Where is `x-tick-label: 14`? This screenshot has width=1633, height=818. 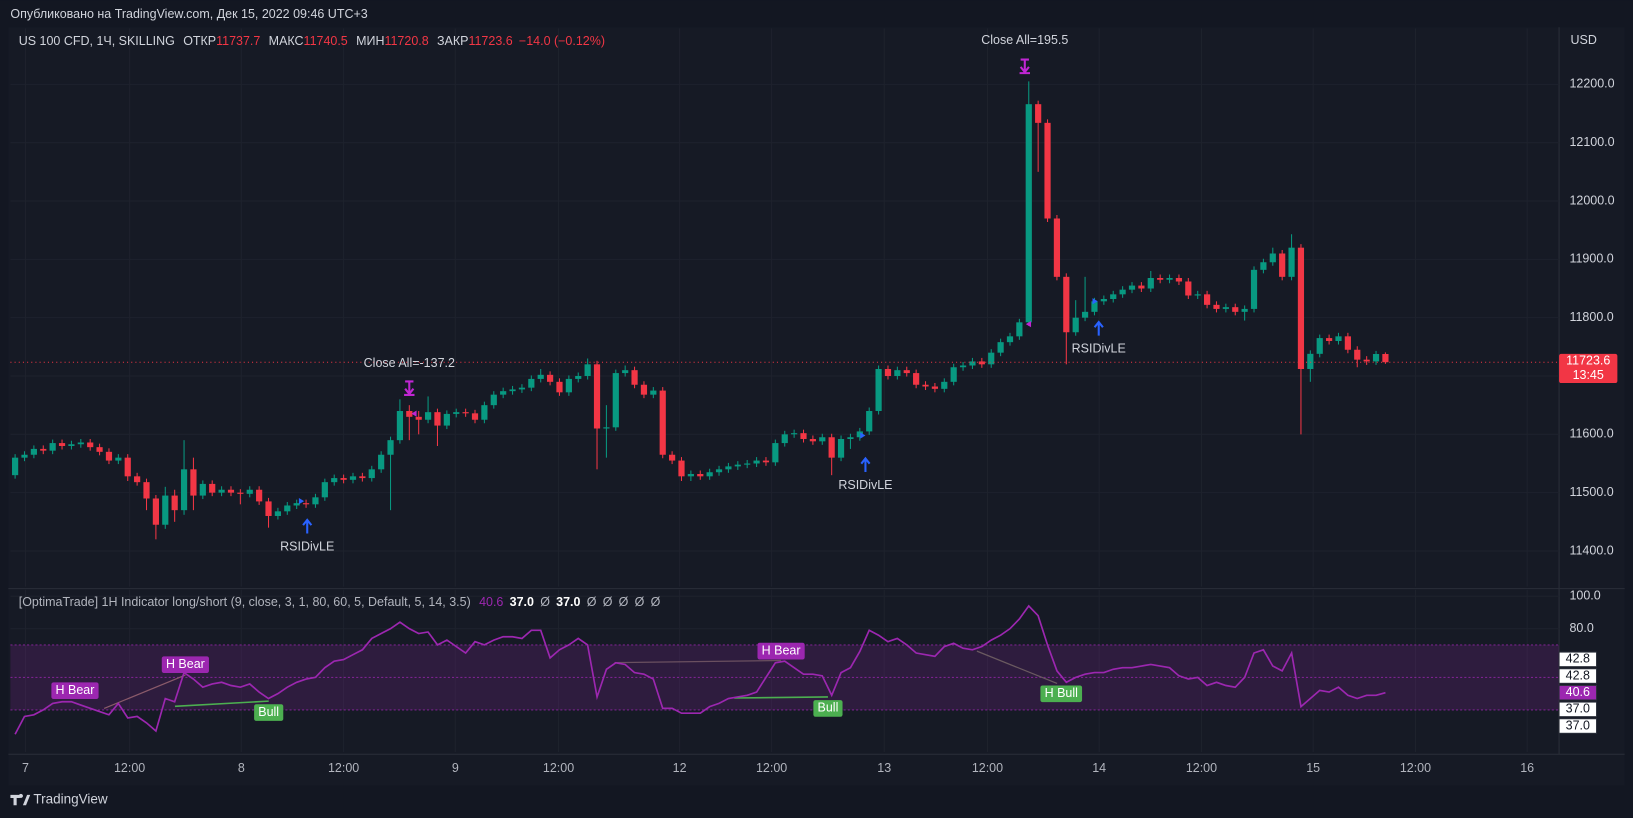
x-tick-label: 14 is located at coordinates (1099, 768).